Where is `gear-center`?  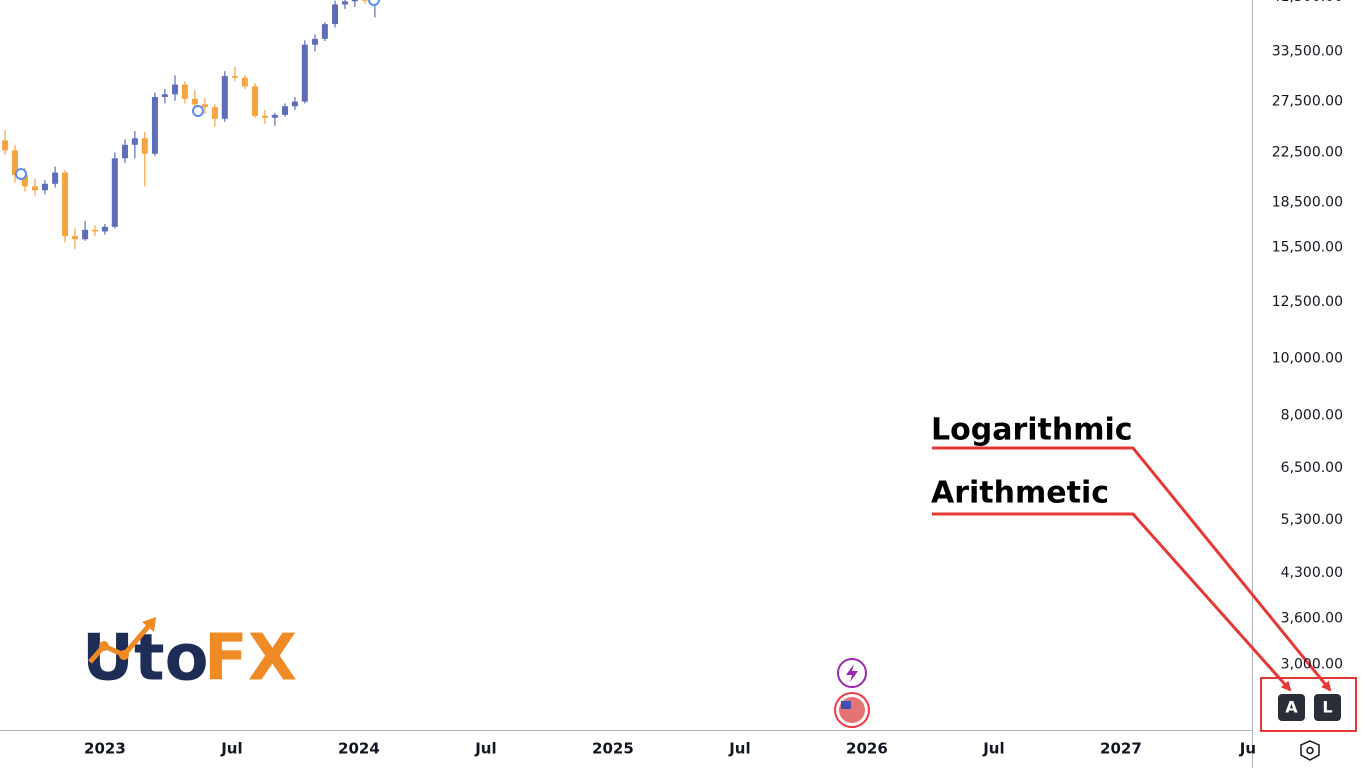
gear-center is located at coordinates (1310, 750).